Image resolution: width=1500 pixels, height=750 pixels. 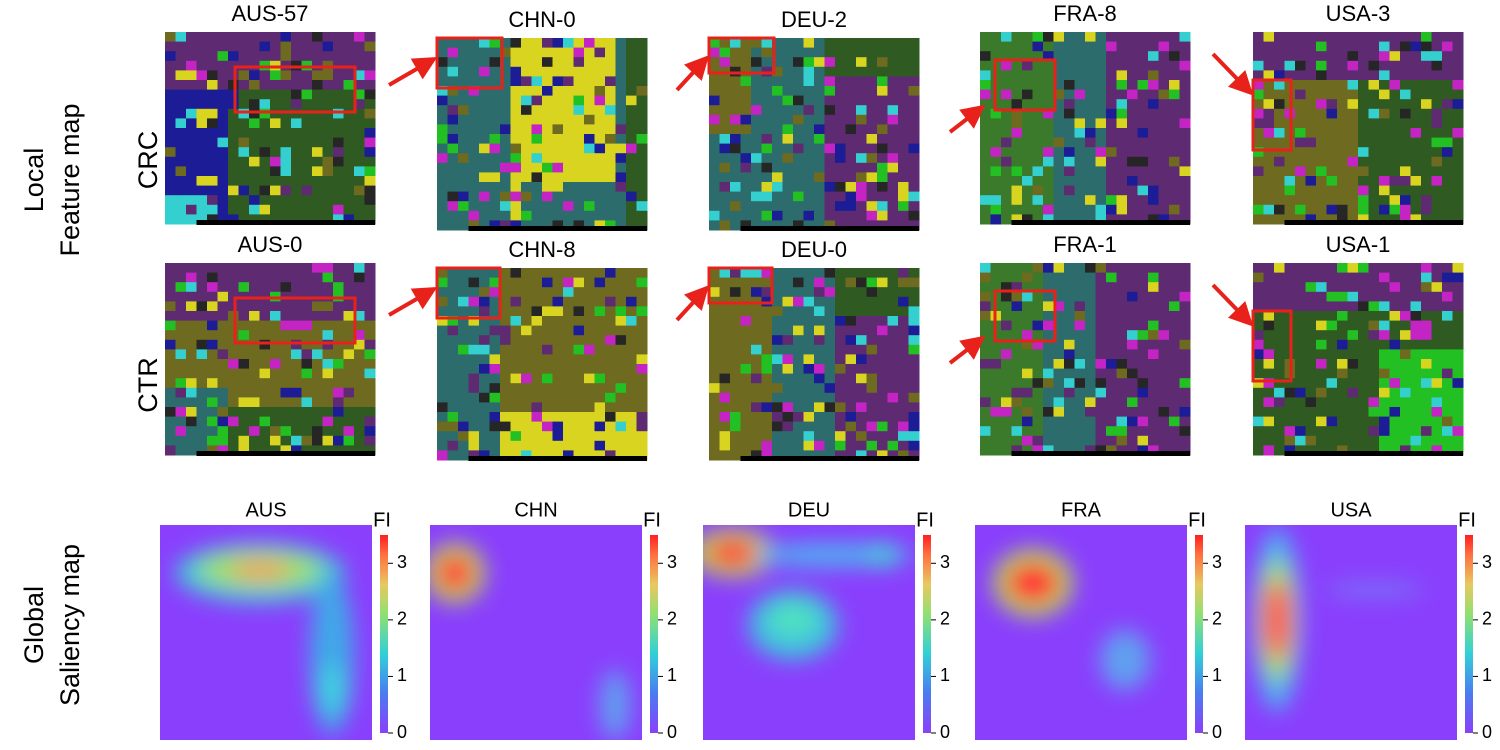 What do you see at coordinates (967, 350) in the screenshot?
I see `arrow` at bounding box center [967, 350].